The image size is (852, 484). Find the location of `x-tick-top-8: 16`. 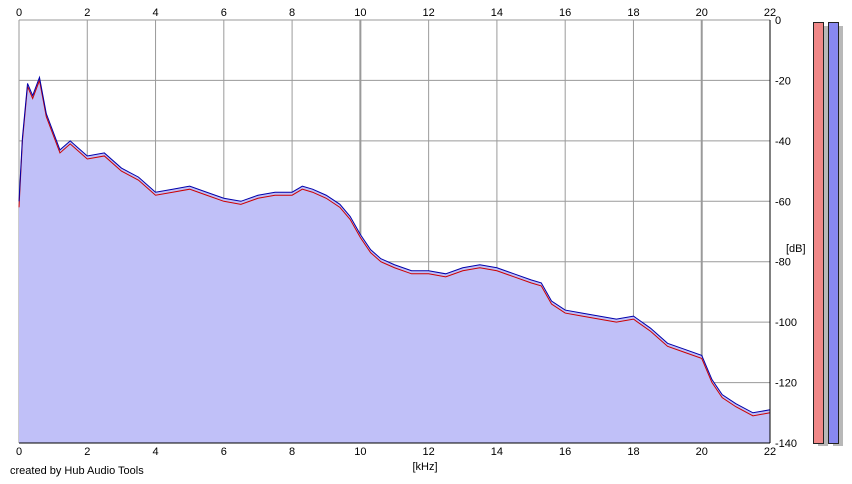

x-tick-top-8: 16 is located at coordinates (565, 13).